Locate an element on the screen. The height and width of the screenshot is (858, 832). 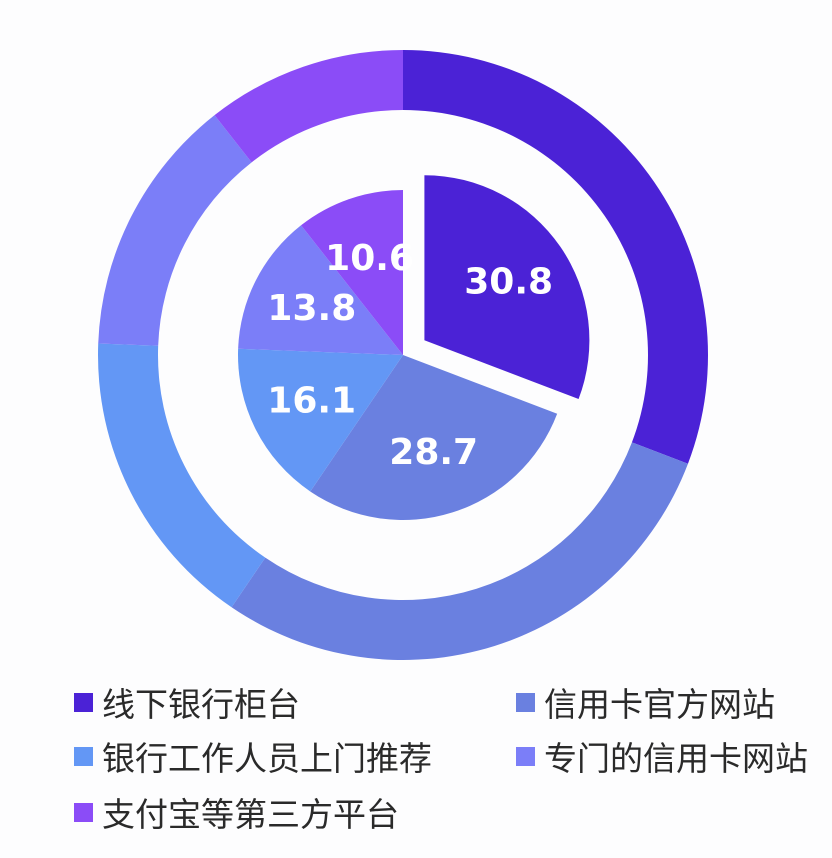
legend-item-specialized-website: 专门的信用卡网站 is located at coordinates (662, 756).